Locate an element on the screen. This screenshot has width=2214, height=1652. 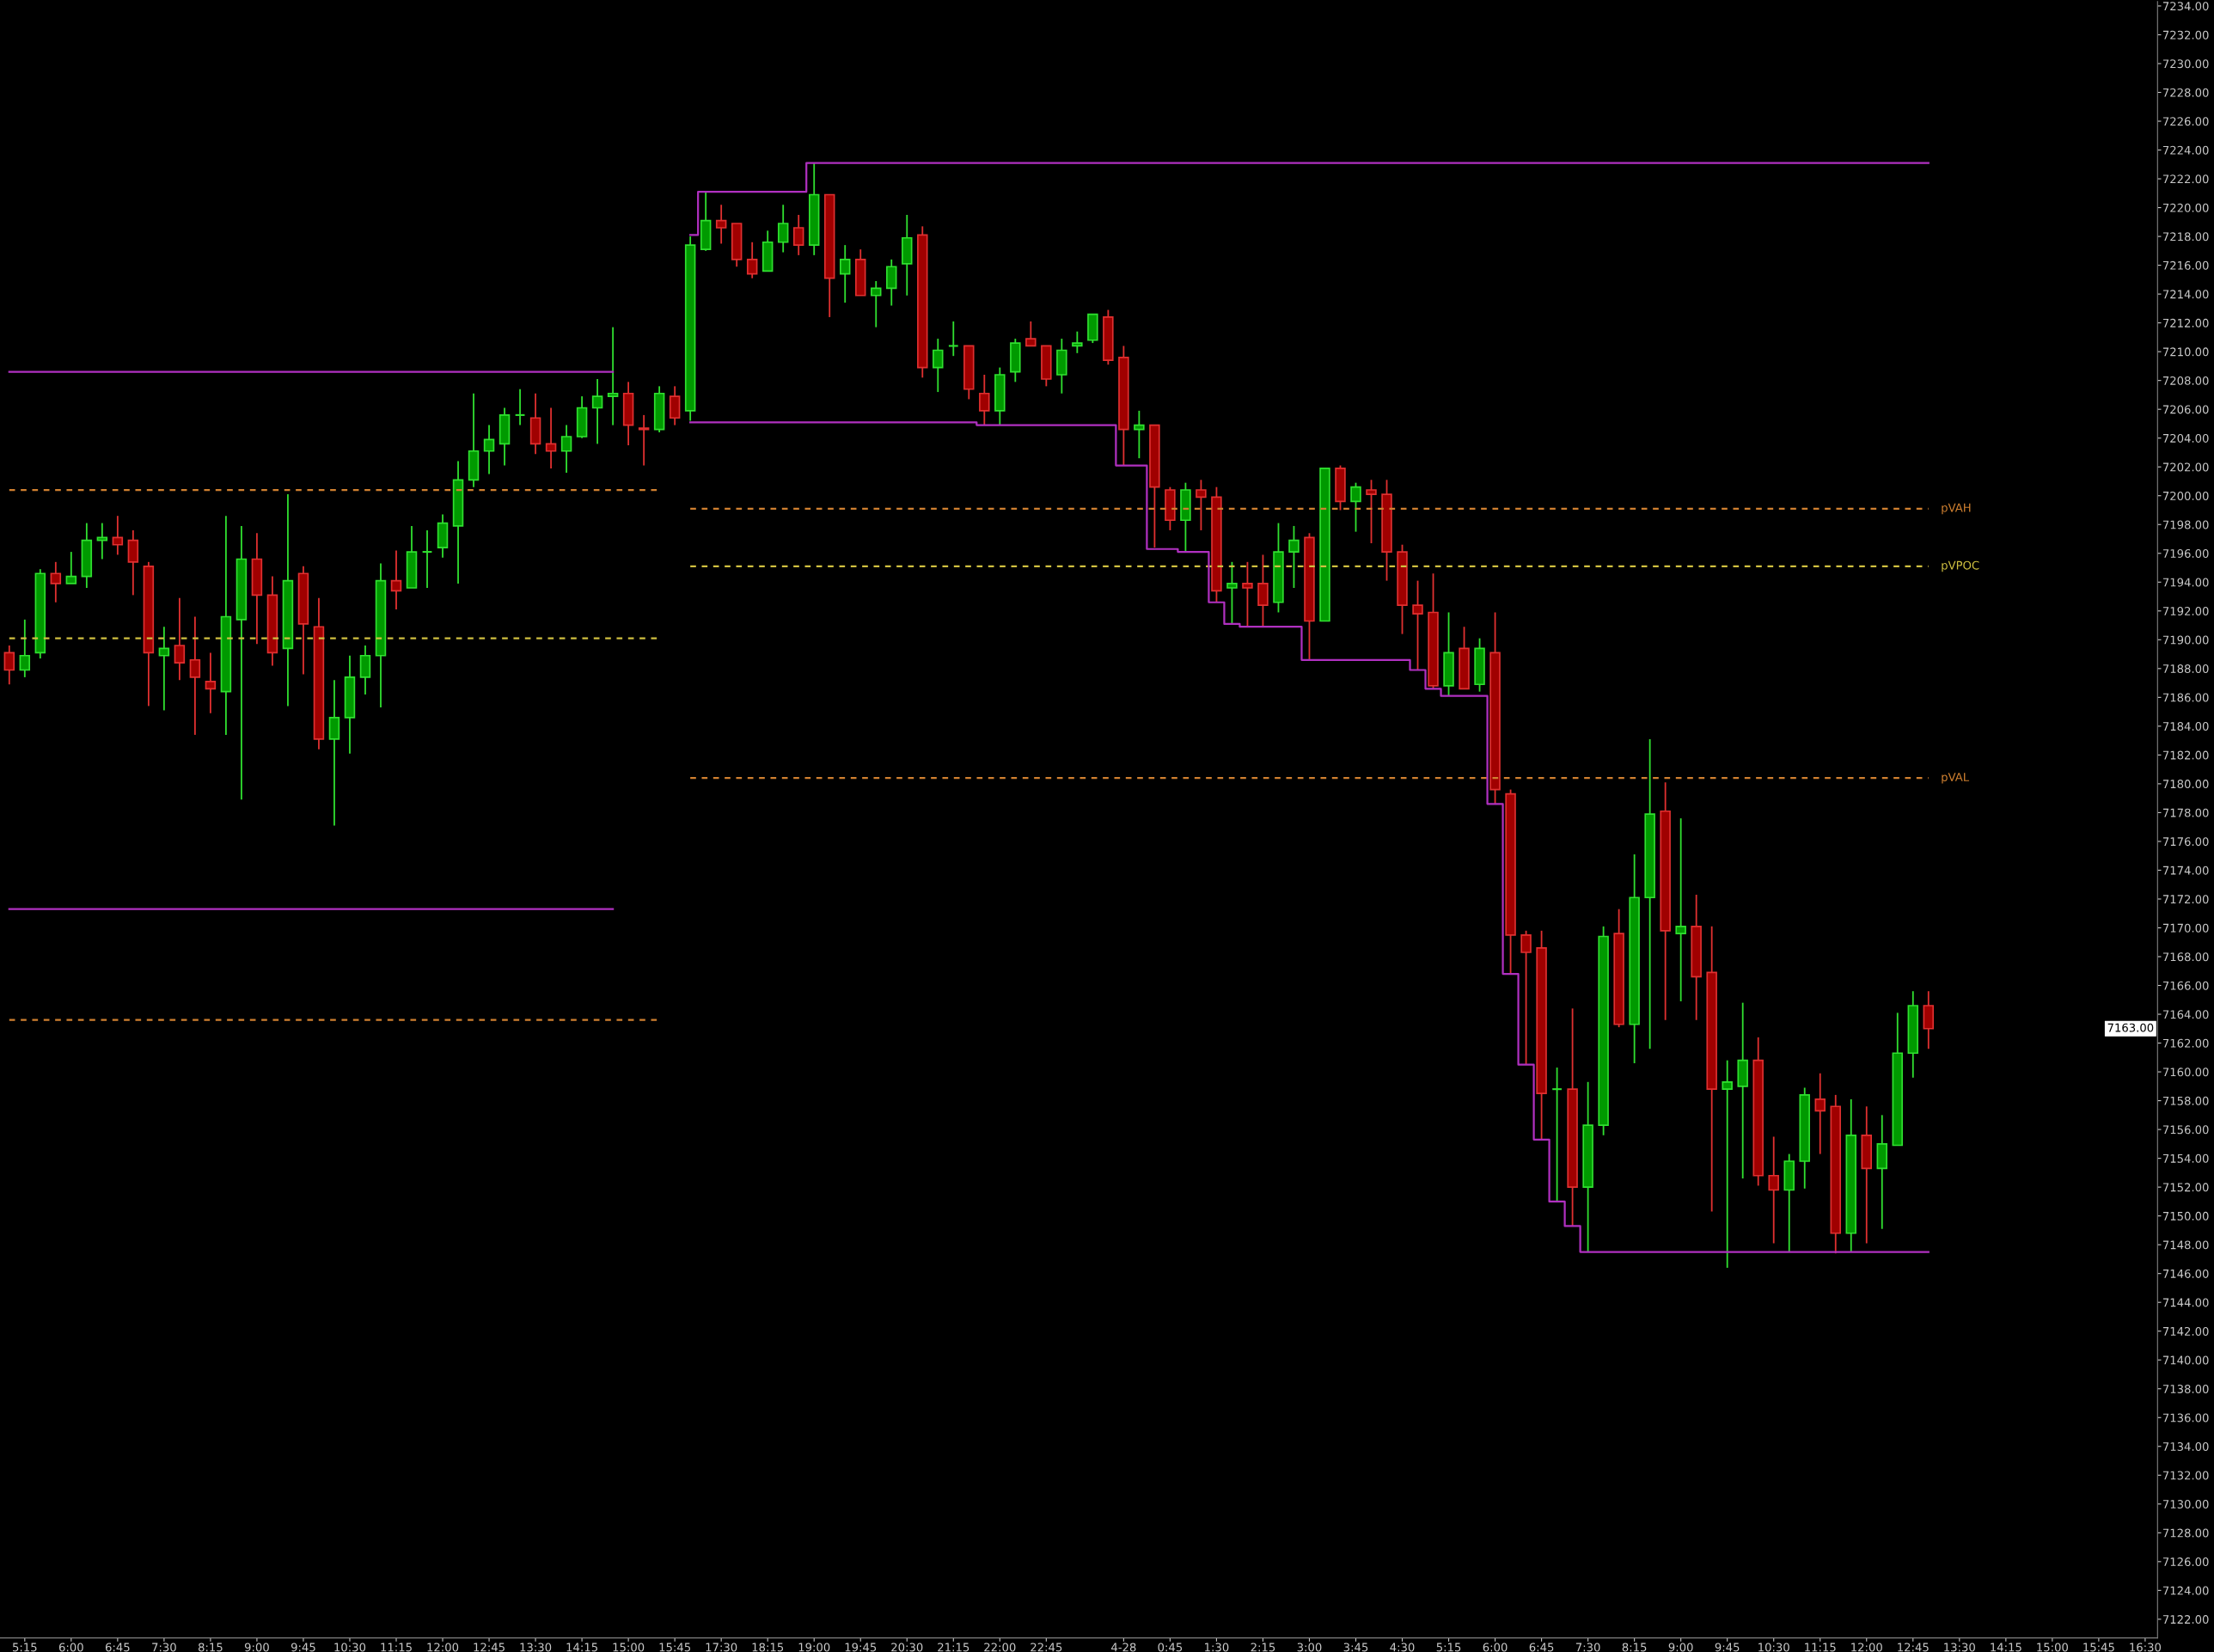
x-tick-label: 18:15 is located at coordinates (768, 1647).